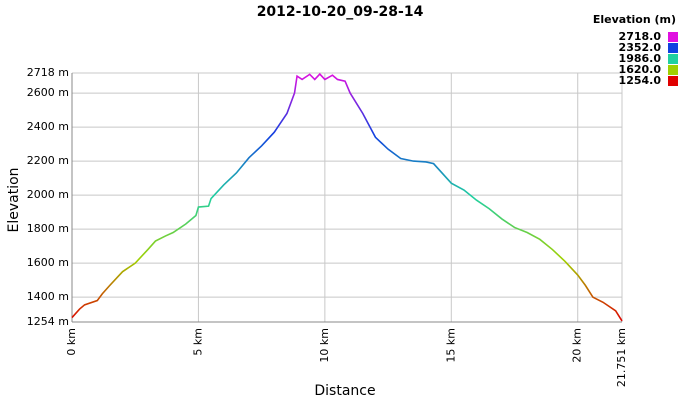 The width and height of the screenshot is (682, 404). Describe the element at coordinates (197, 342) in the screenshot. I see `x-tick-label: 5 km` at that location.